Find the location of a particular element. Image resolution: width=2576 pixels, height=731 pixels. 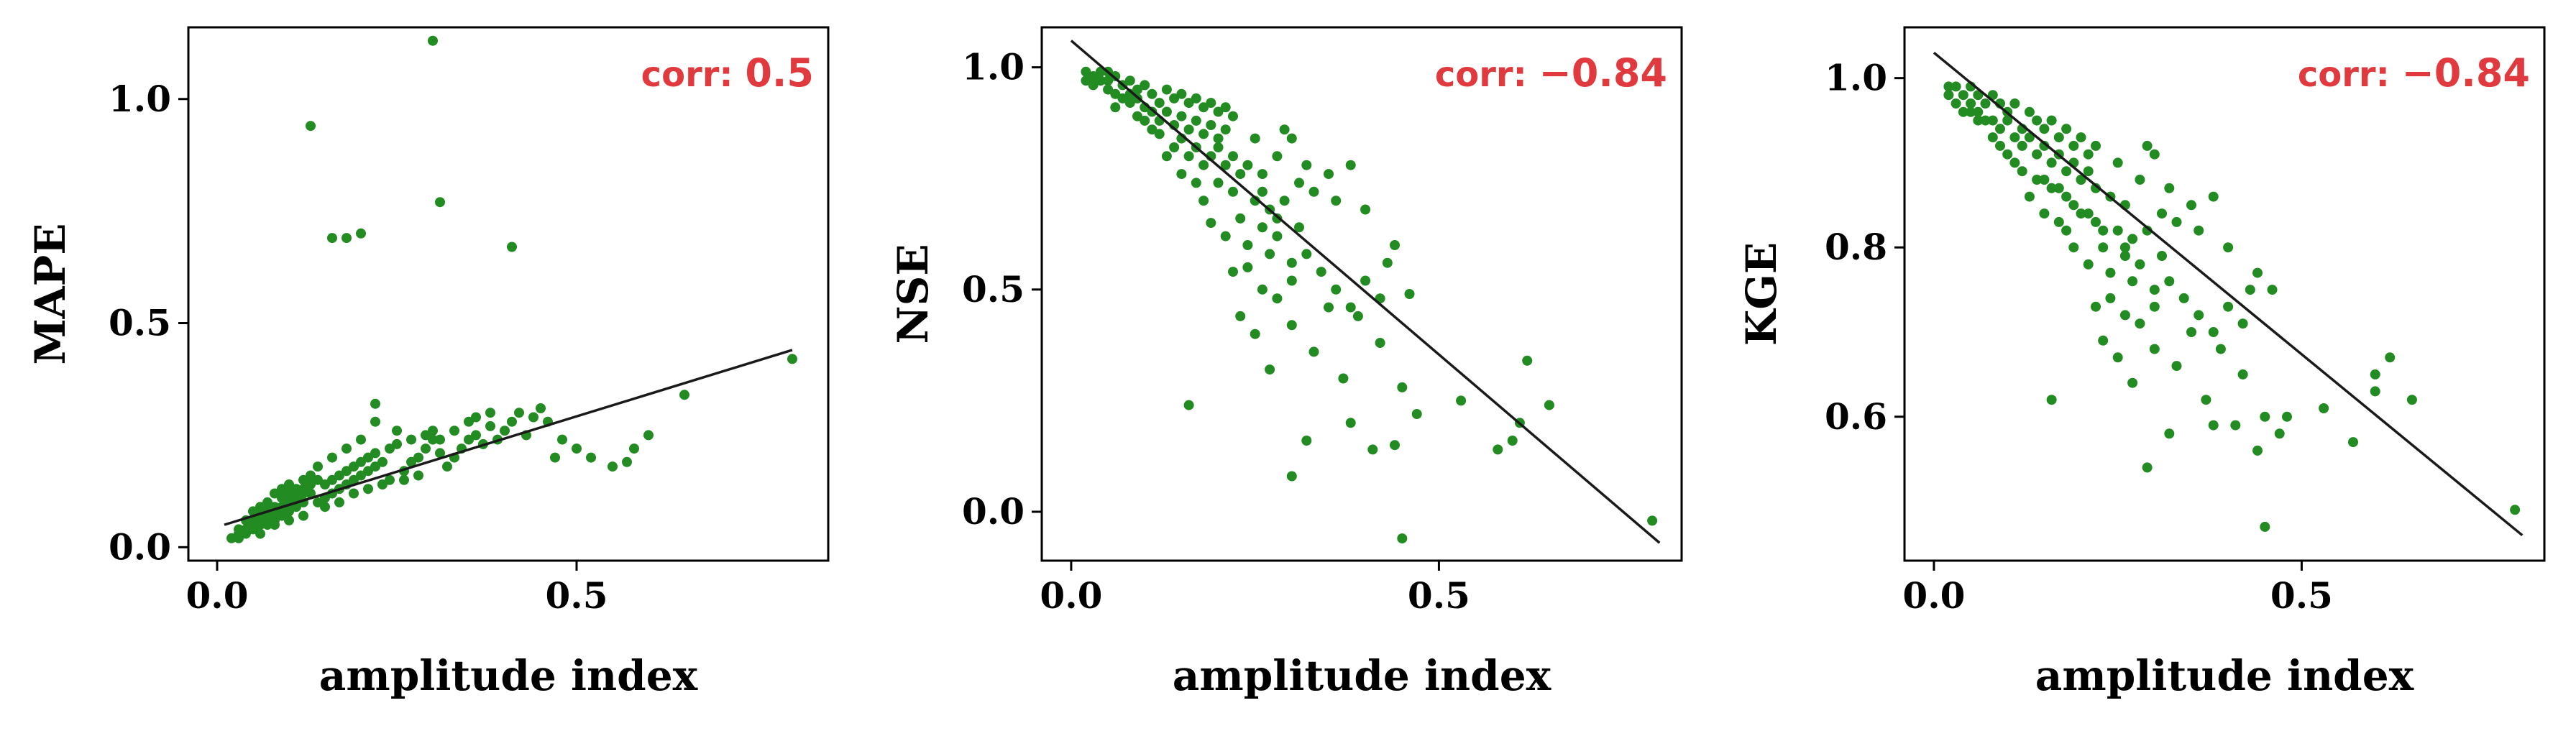

y-tick-label: 0.0 is located at coordinates (993, 511).